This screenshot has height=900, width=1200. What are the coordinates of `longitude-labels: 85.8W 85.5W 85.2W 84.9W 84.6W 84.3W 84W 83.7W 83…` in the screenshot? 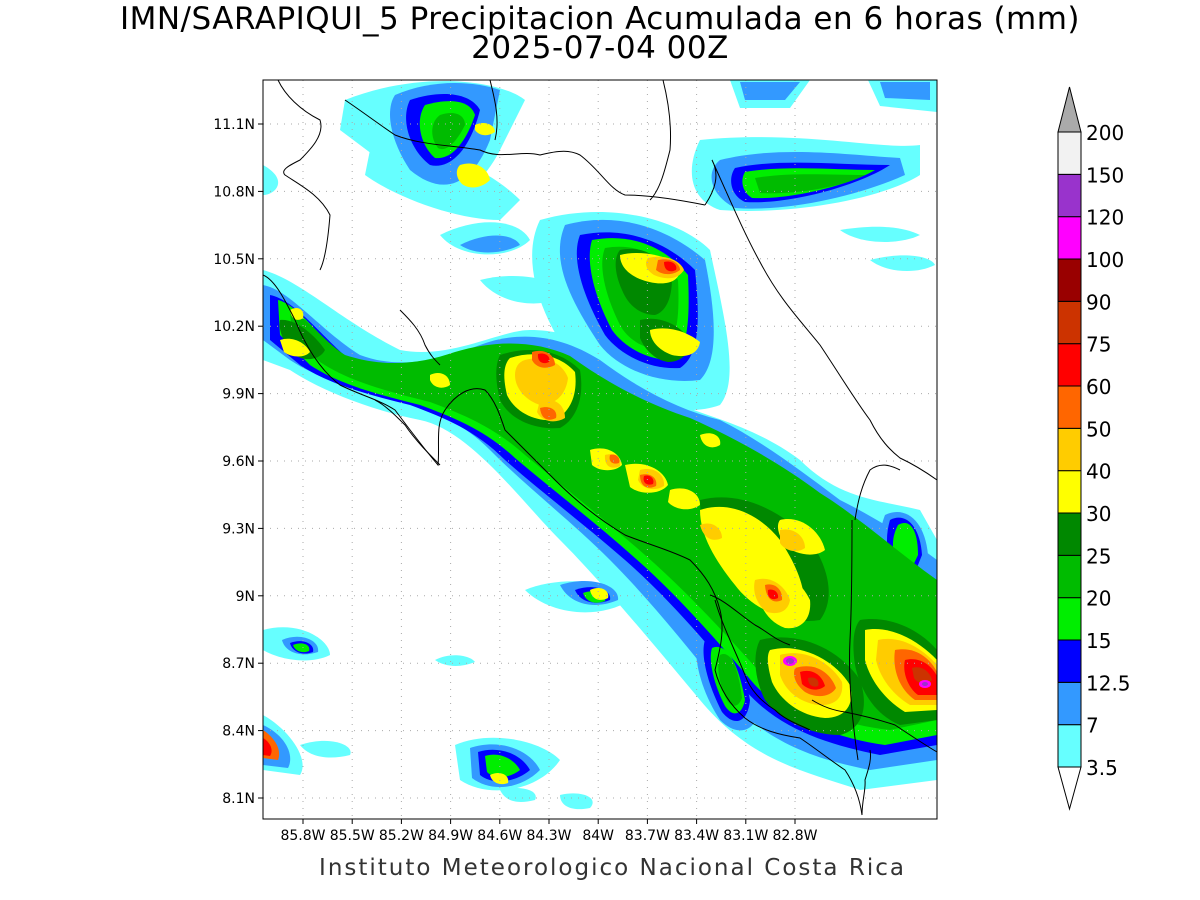 It's located at (549, 831).